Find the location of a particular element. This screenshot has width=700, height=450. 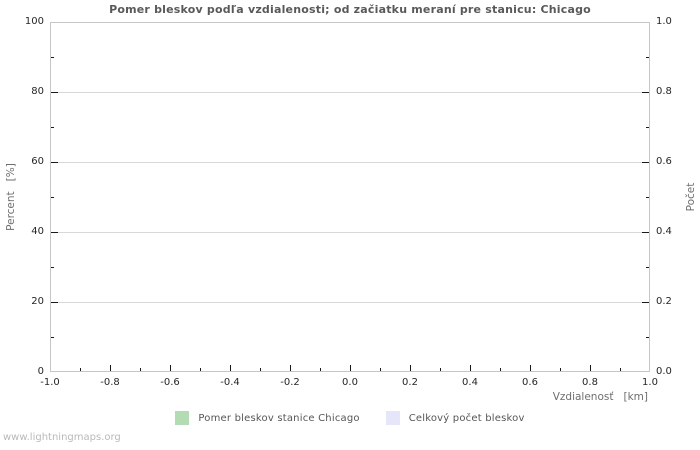

x-tick-label: -0.2 is located at coordinates (290, 382).